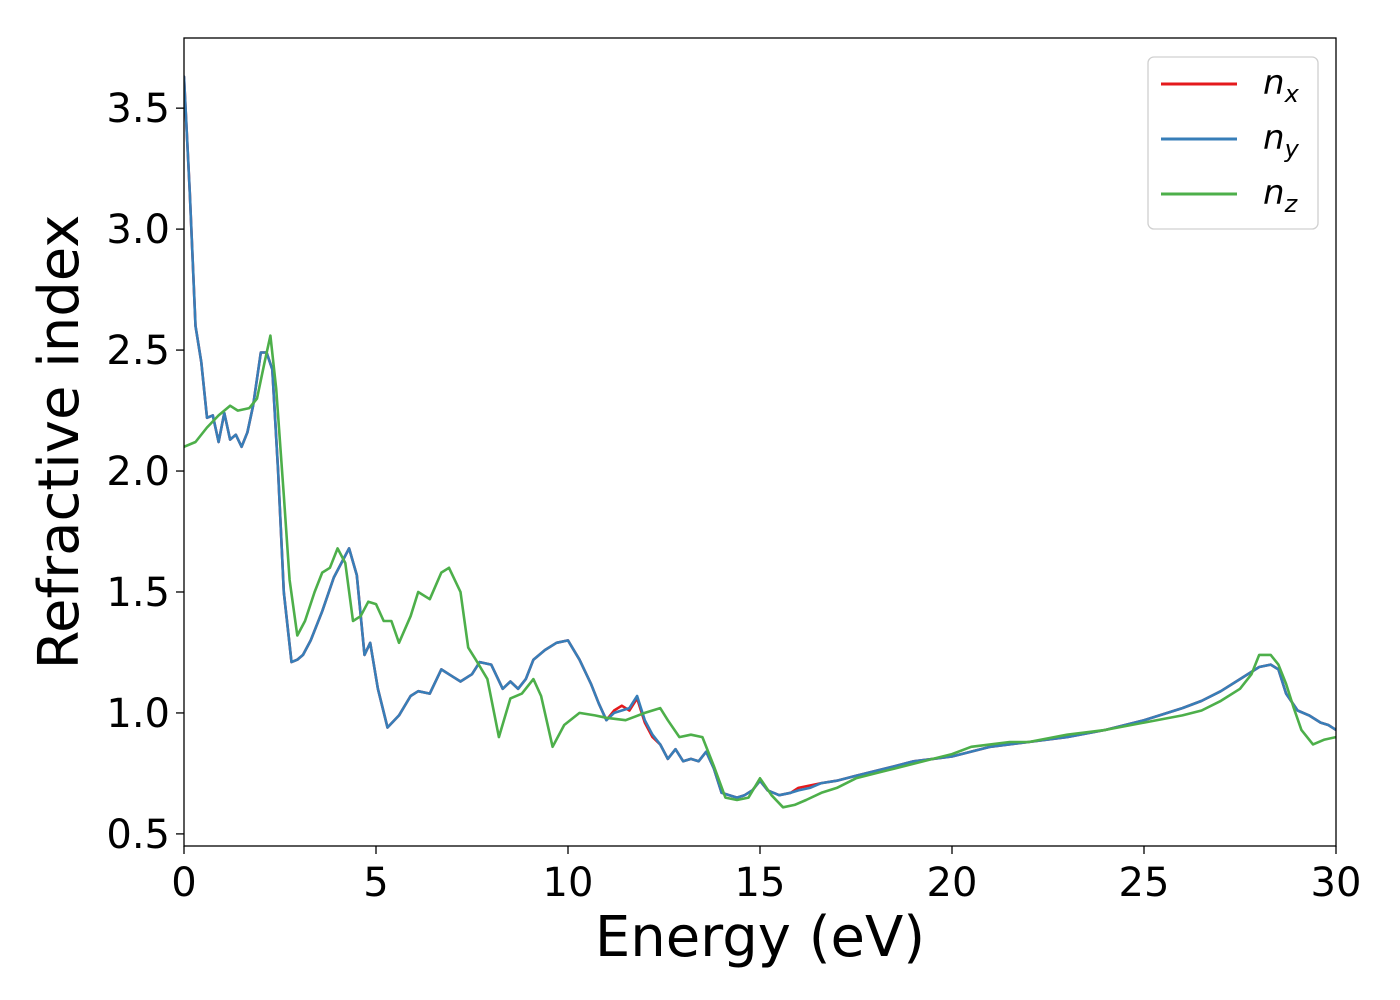  I want to click on legend-label-nx: nx, so click(1281, 85).